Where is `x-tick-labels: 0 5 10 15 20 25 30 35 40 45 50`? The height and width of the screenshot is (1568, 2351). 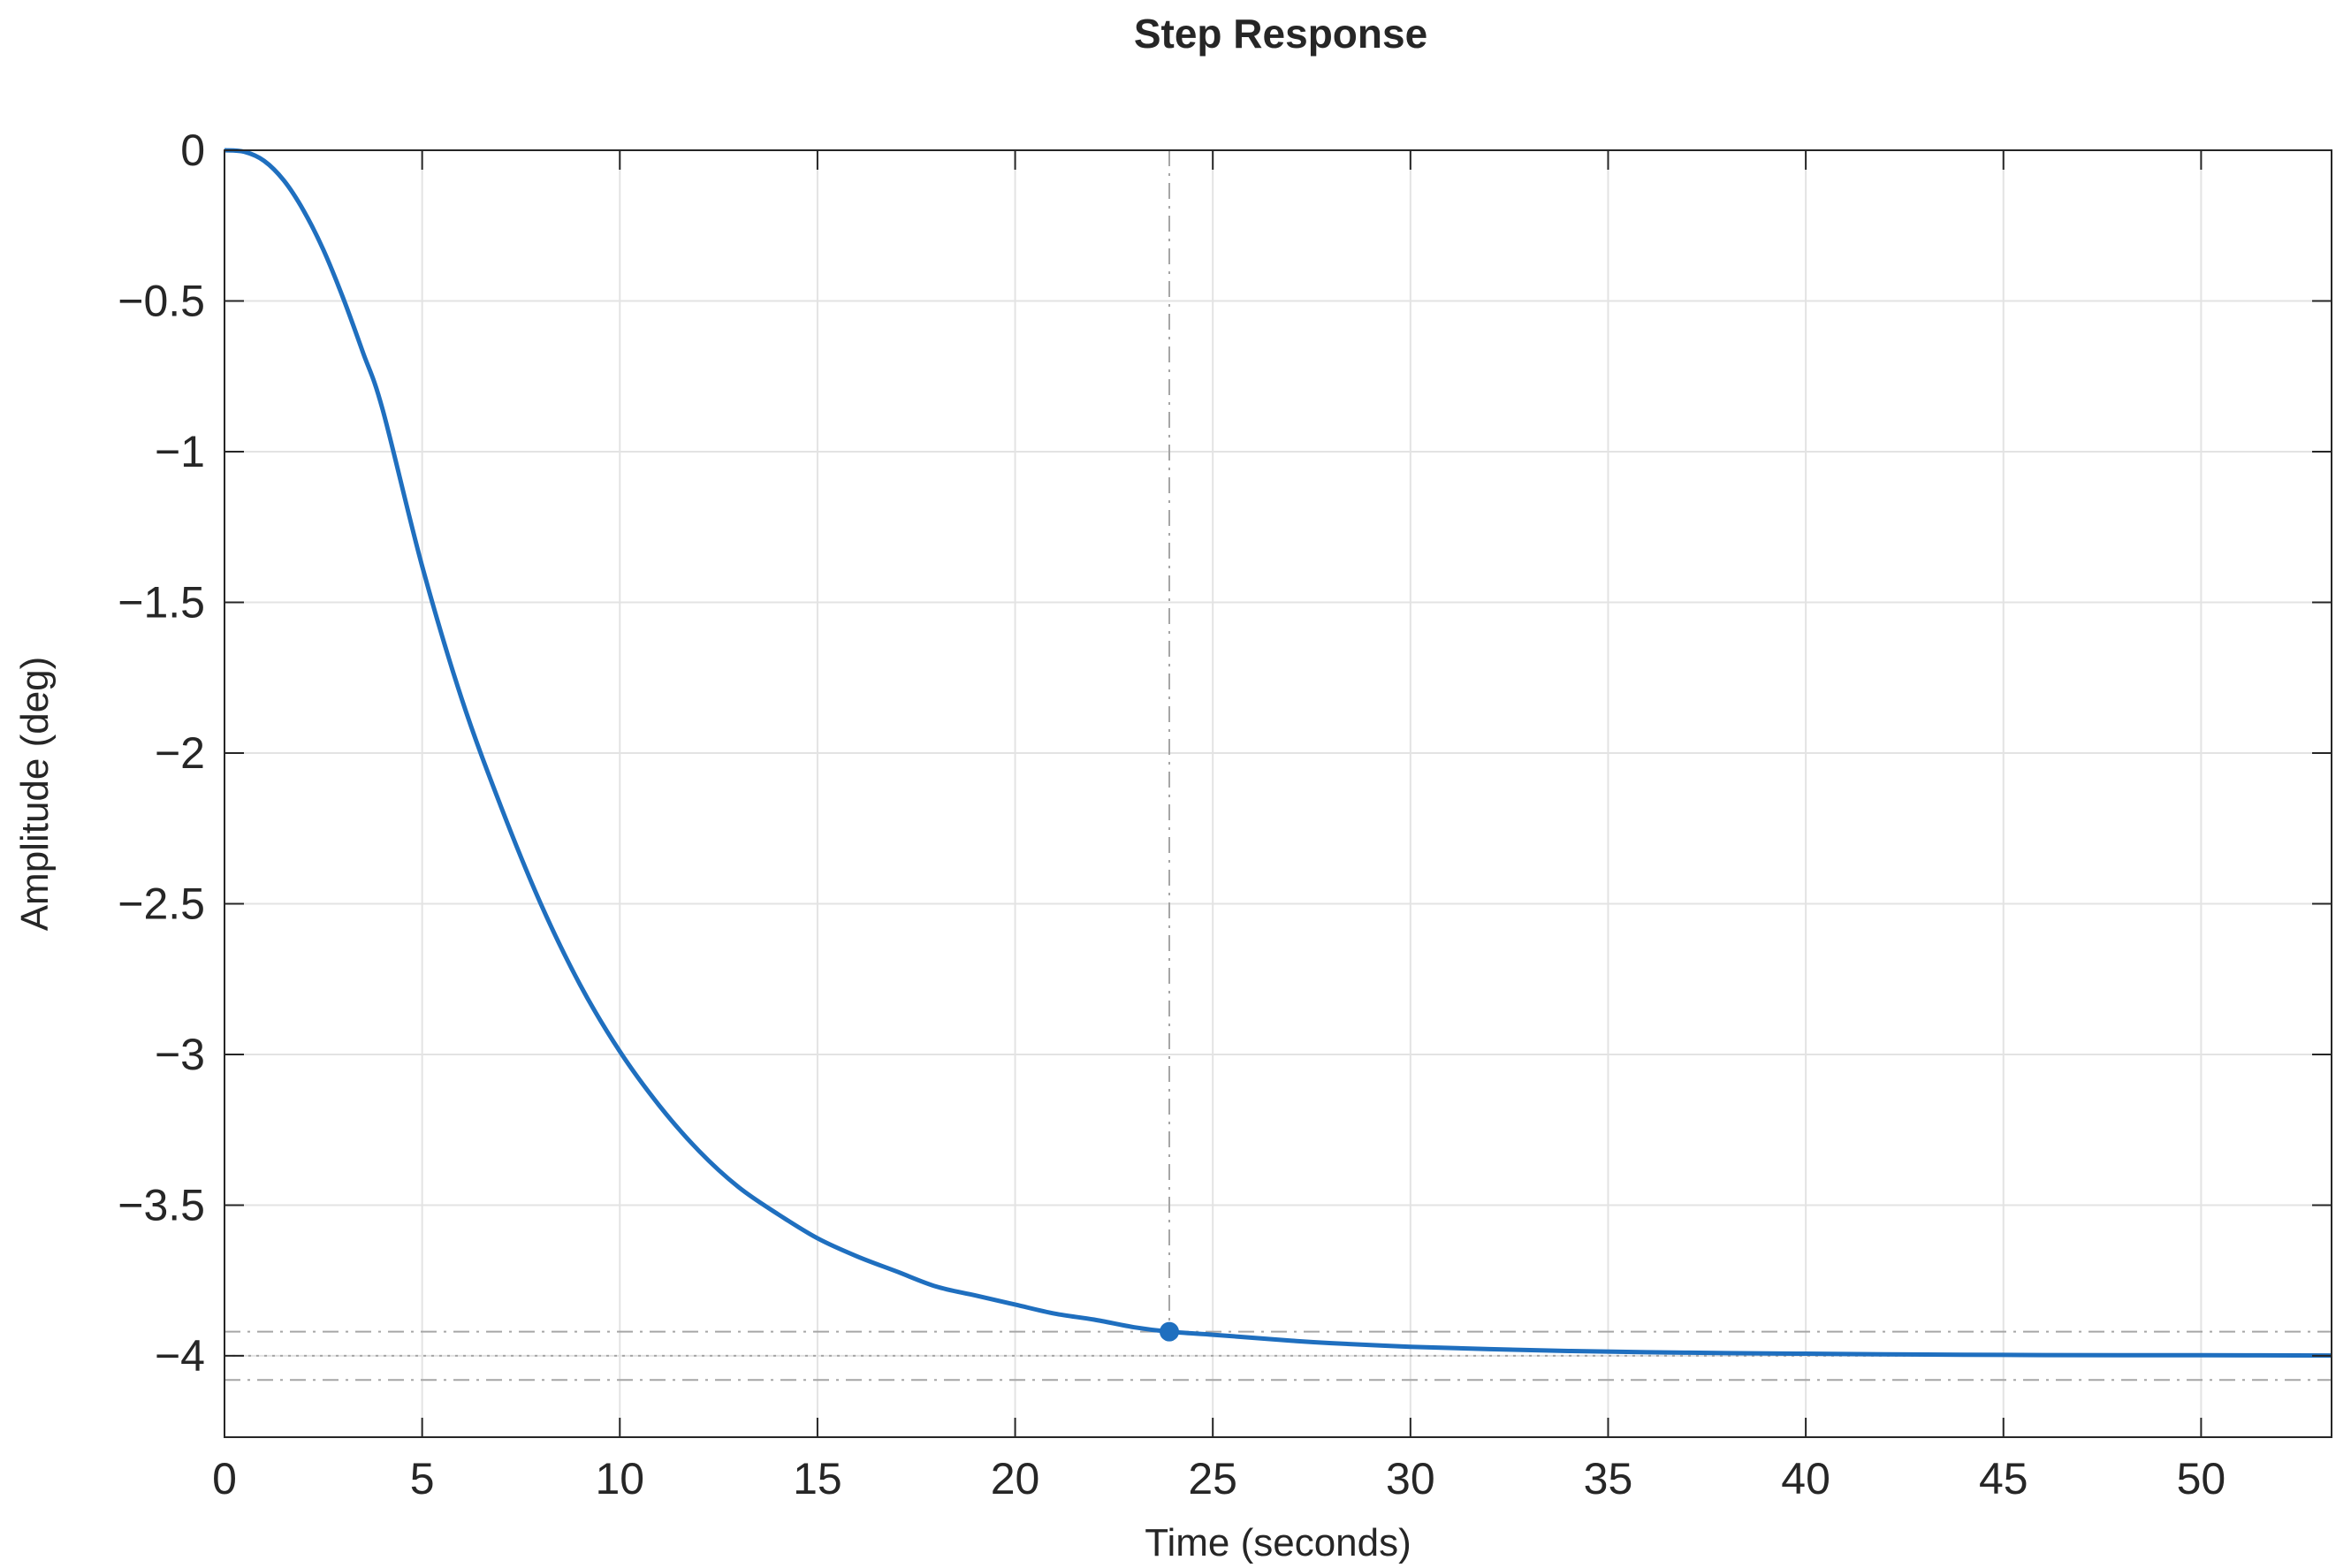 x-tick-labels: 0 5 10 15 20 25 30 35 40 45 50 is located at coordinates (1218, 1479).